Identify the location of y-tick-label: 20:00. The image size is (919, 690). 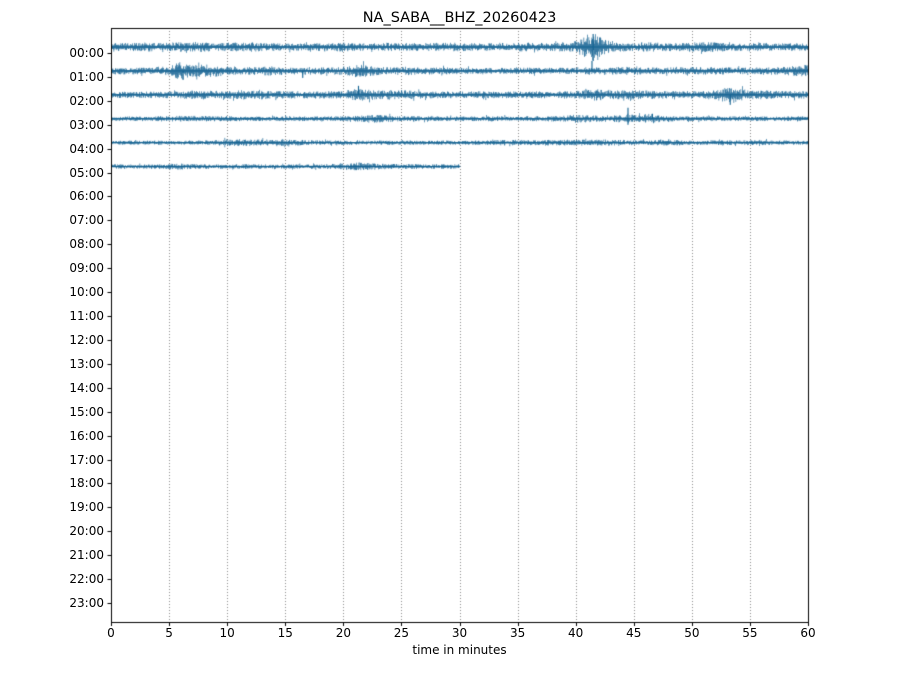
(86, 531).